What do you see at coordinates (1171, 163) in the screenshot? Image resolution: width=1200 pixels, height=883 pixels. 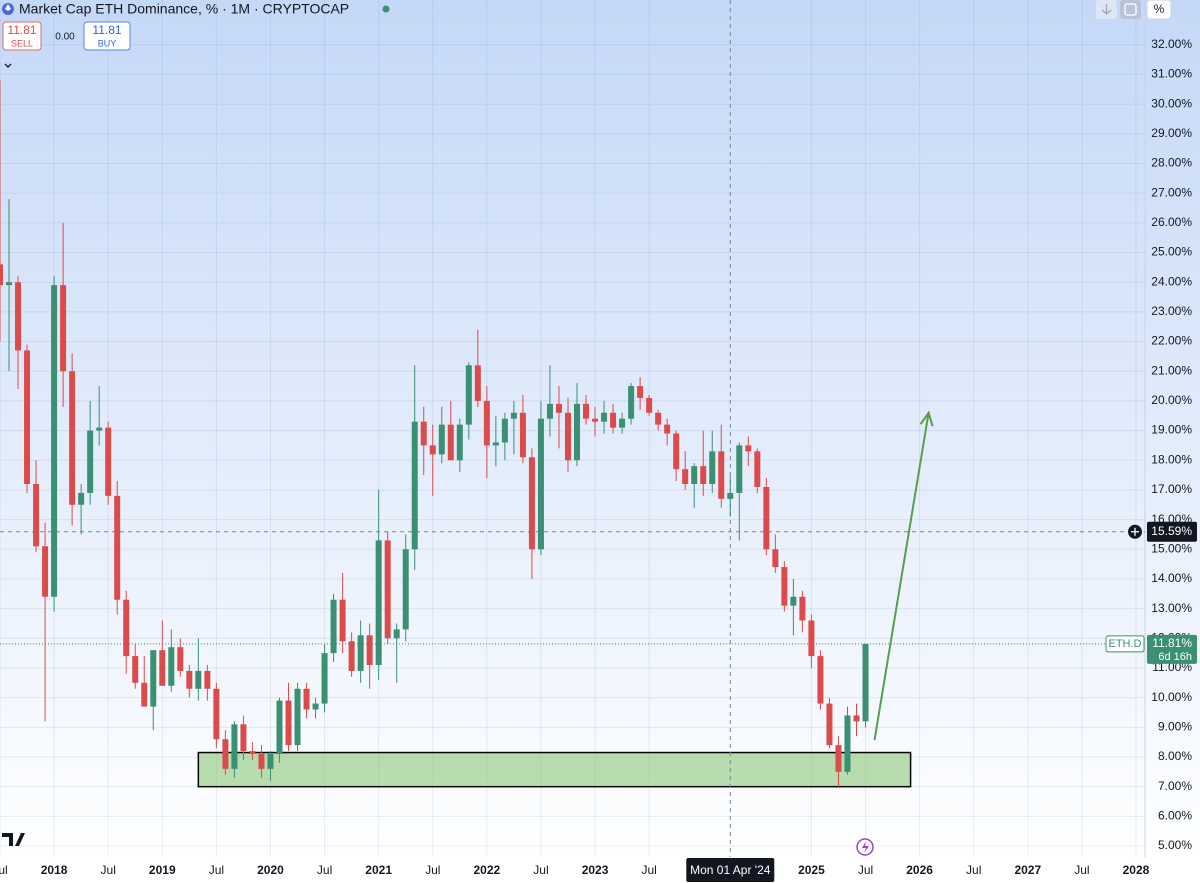 I see `y-tick-label: 28.00%` at bounding box center [1171, 163].